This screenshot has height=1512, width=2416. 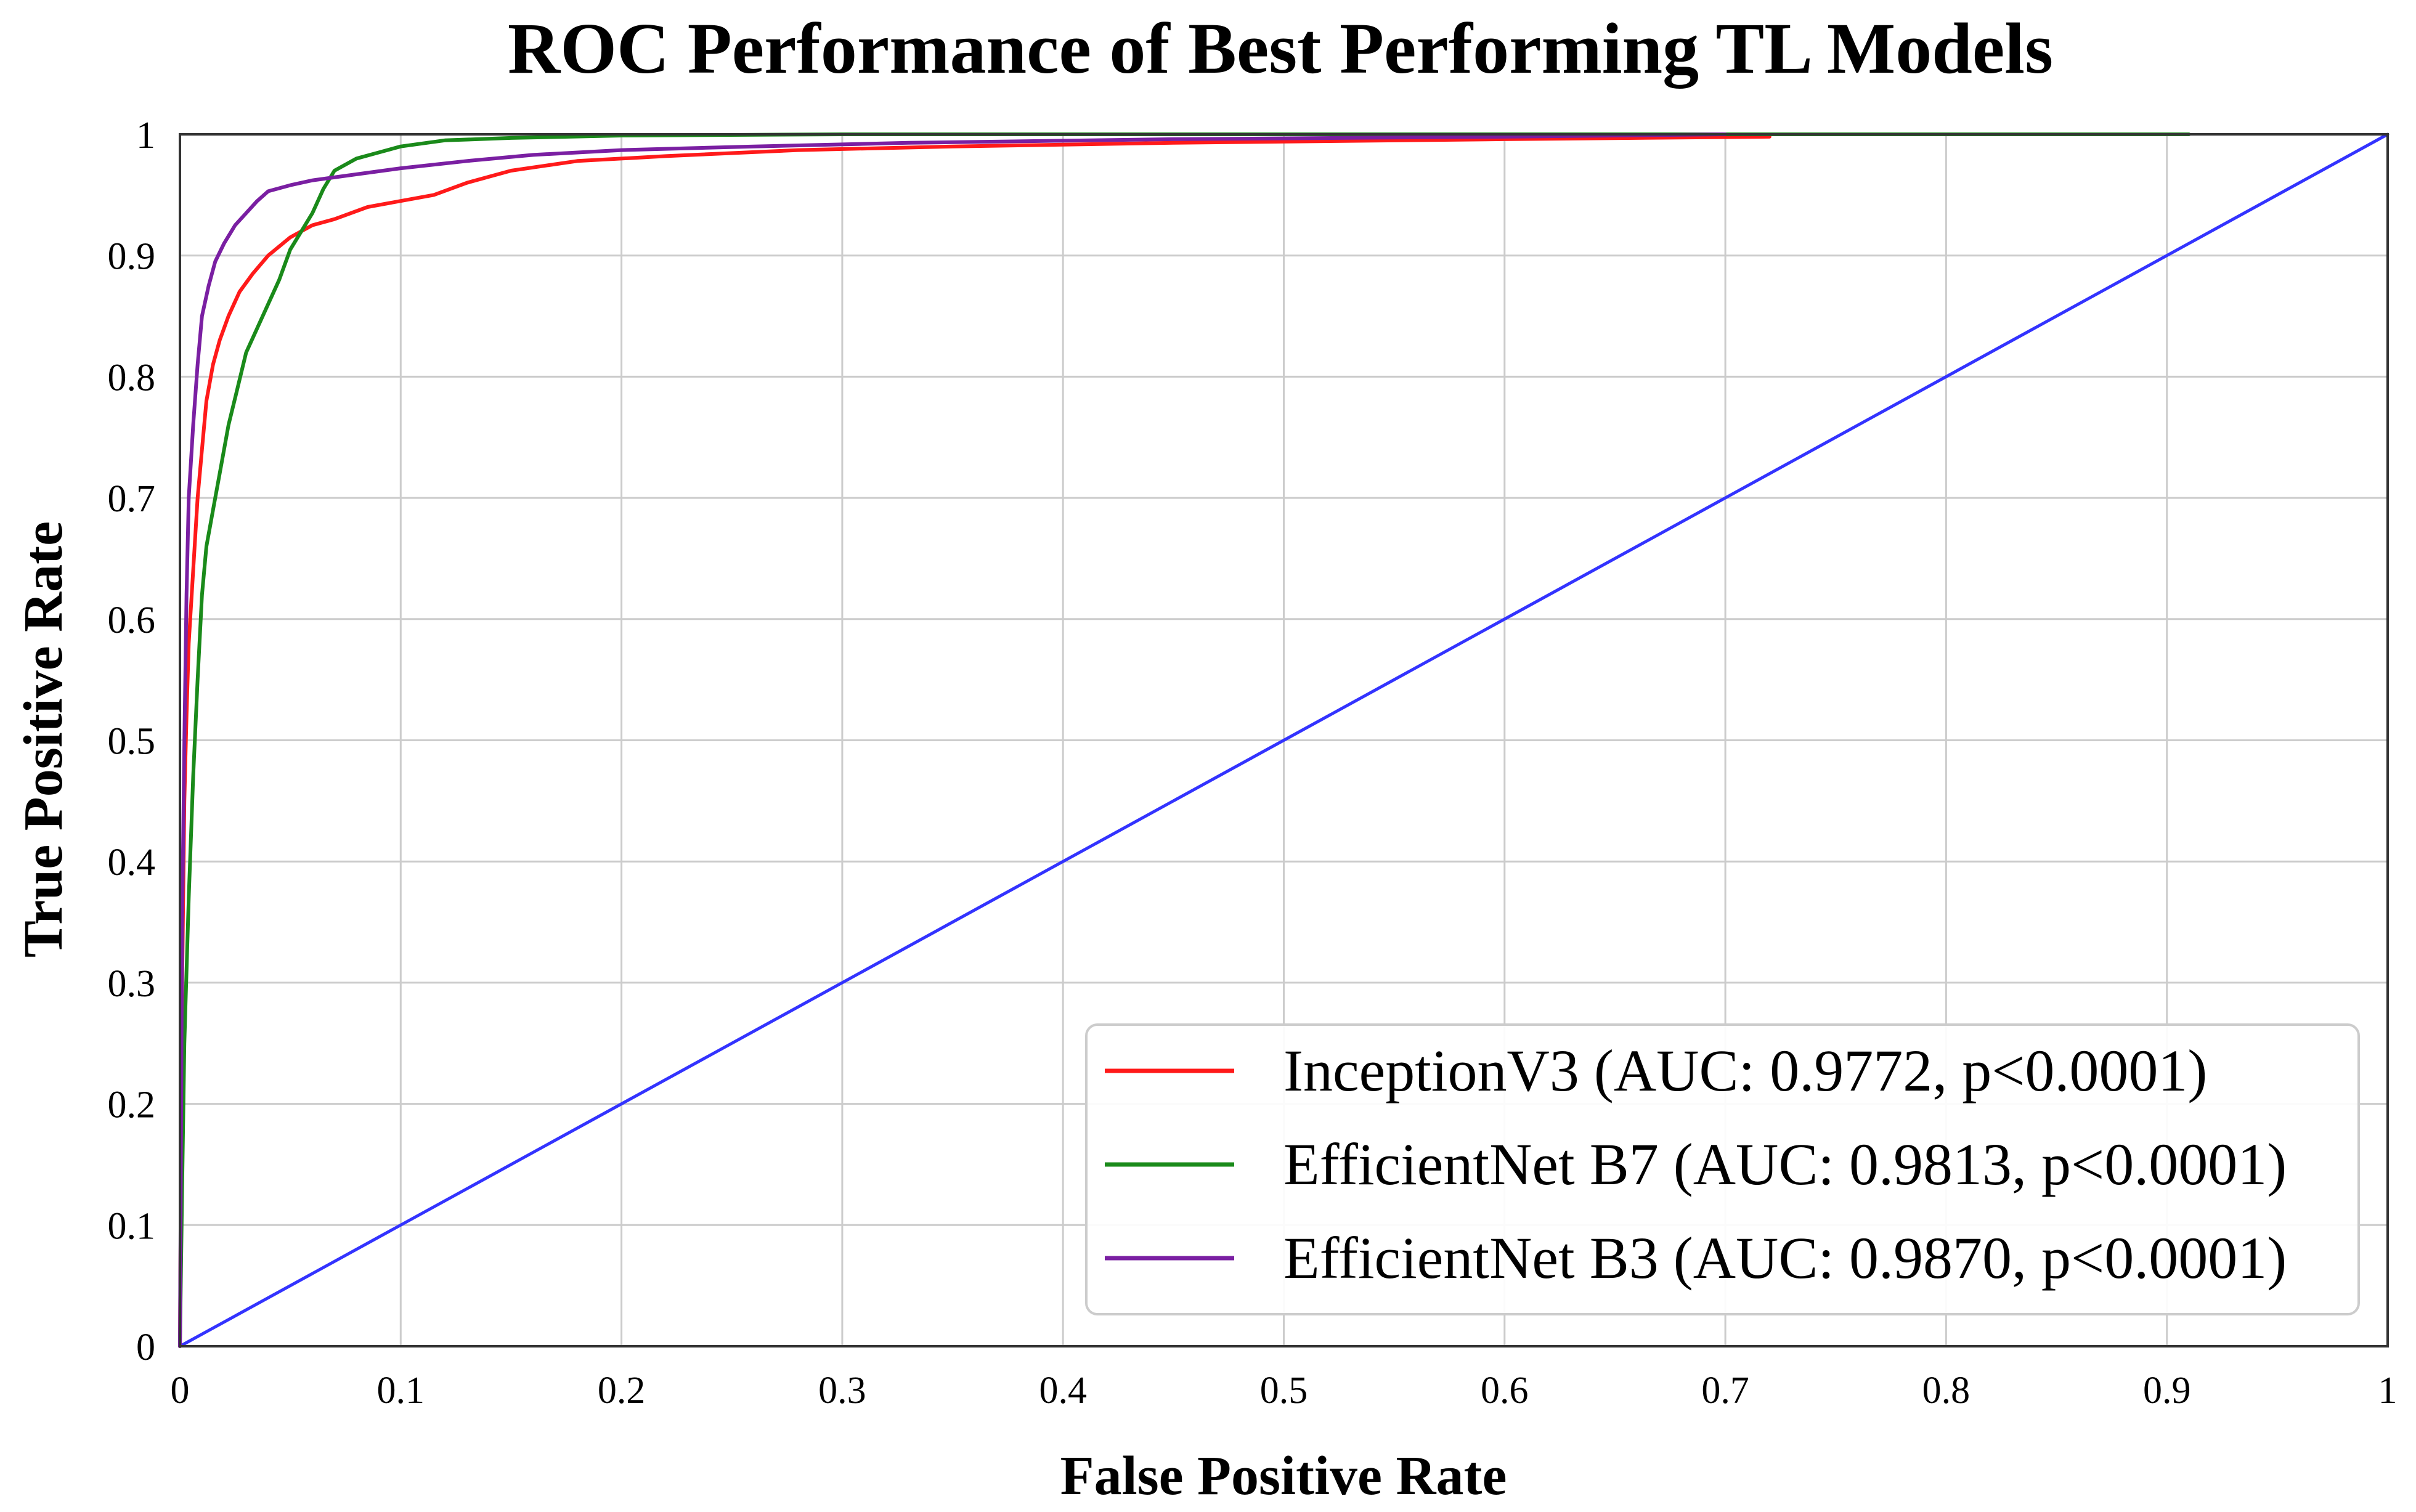 I want to click on x-tick-label-6: 0.6, so click(x=1505, y=1391).